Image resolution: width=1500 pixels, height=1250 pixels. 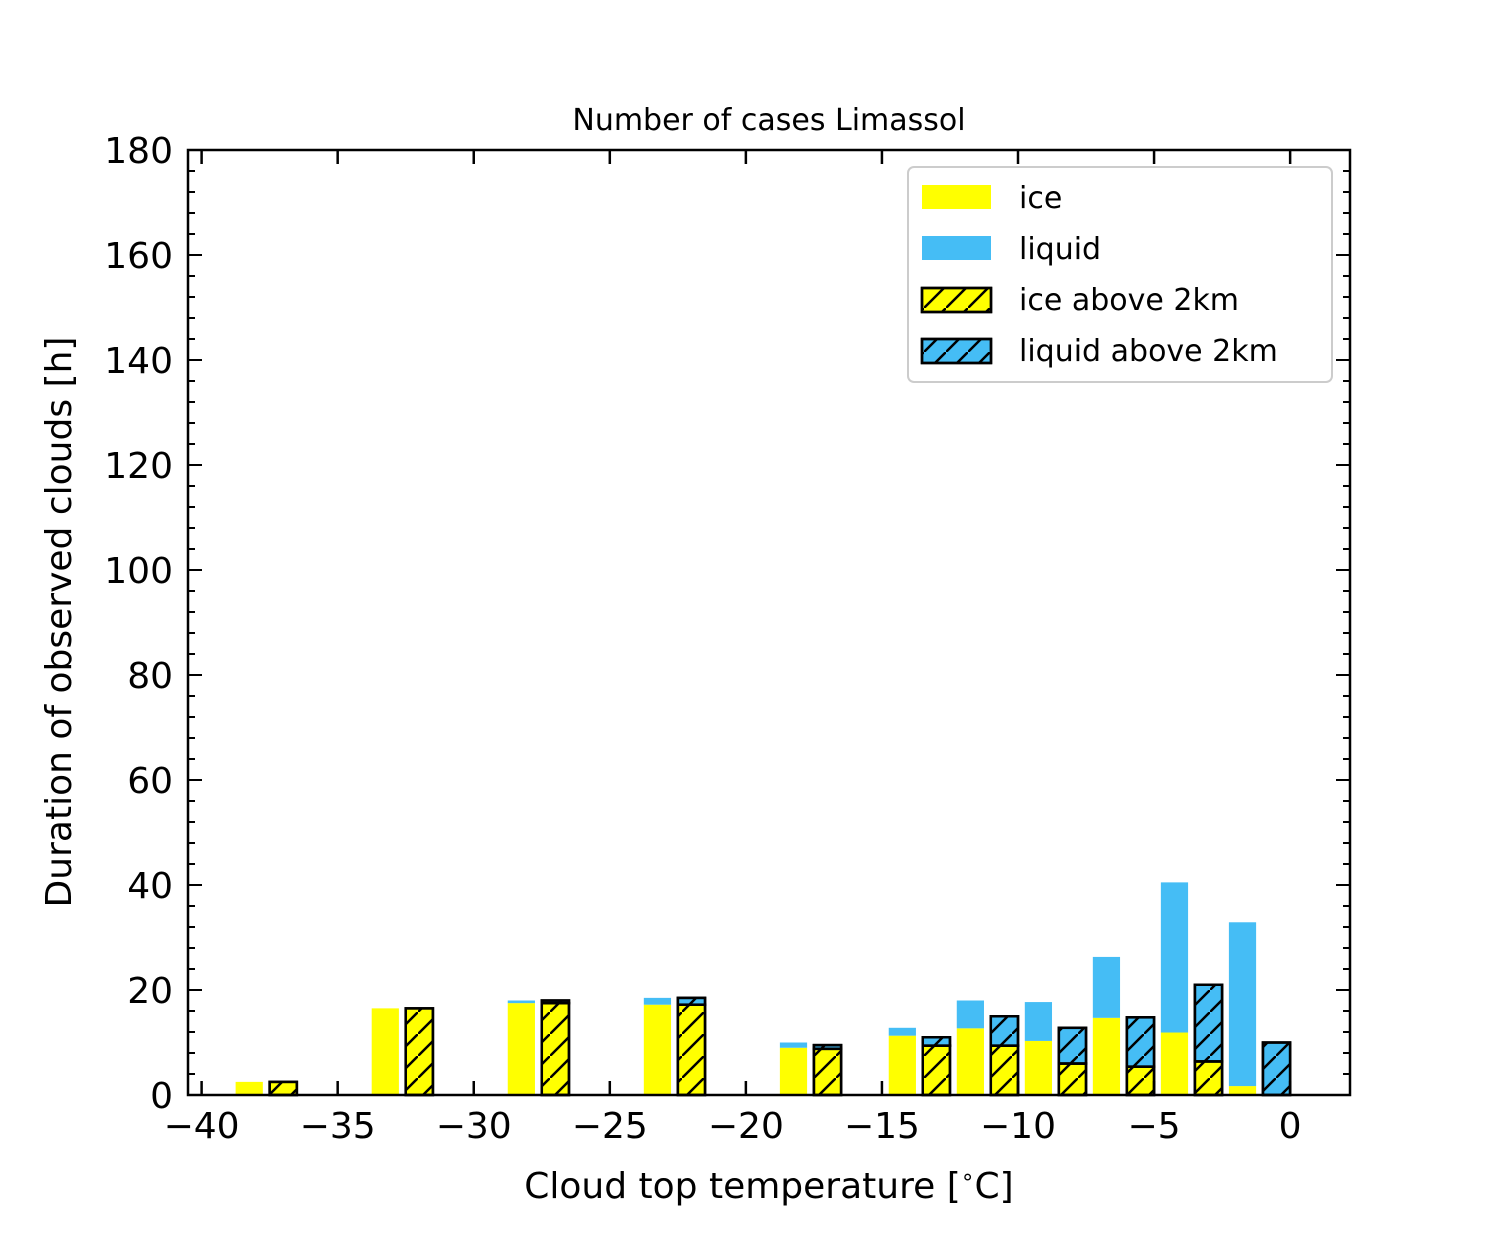 What do you see at coordinates (474, 1126) in the screenshot?
I see `x-tick-label: −30` at bounding box center [474, 1126].